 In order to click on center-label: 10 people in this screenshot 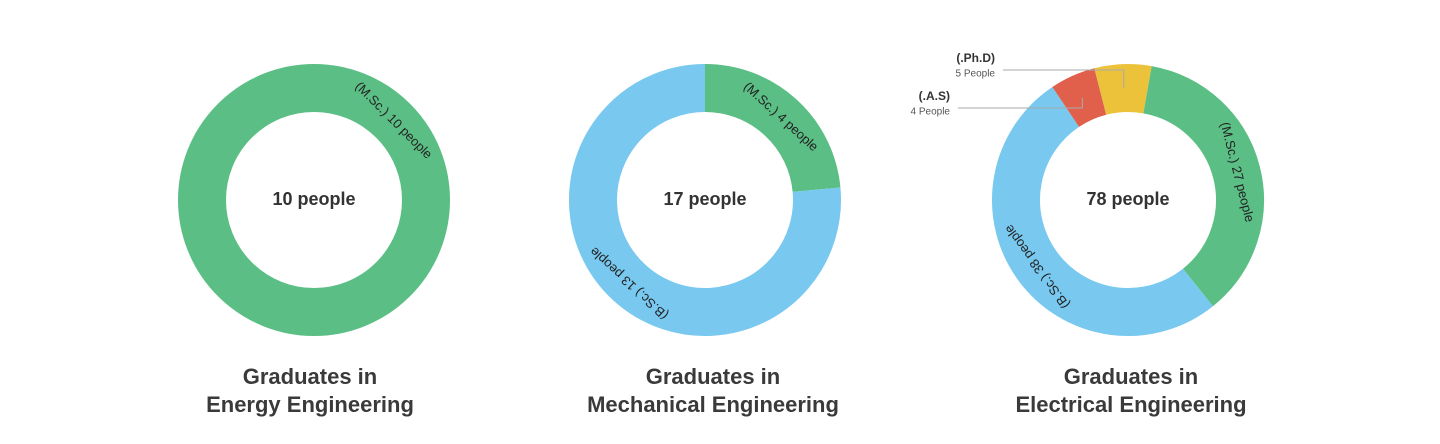, I will do `click(313, 199)`.